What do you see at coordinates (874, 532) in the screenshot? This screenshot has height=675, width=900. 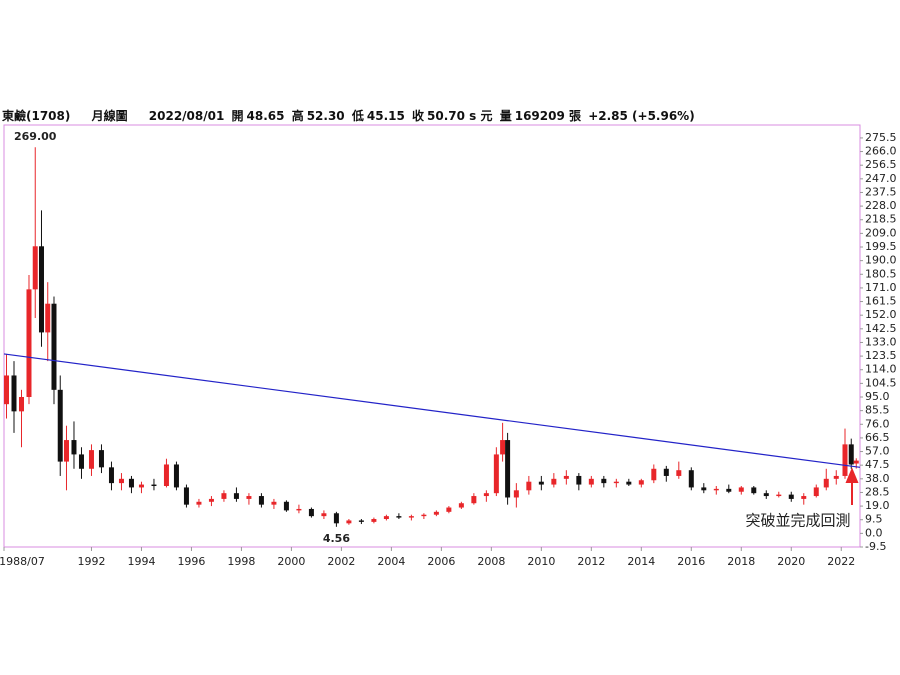 I see `y-tick-label: 0.0` at bounding box center [874, 532].